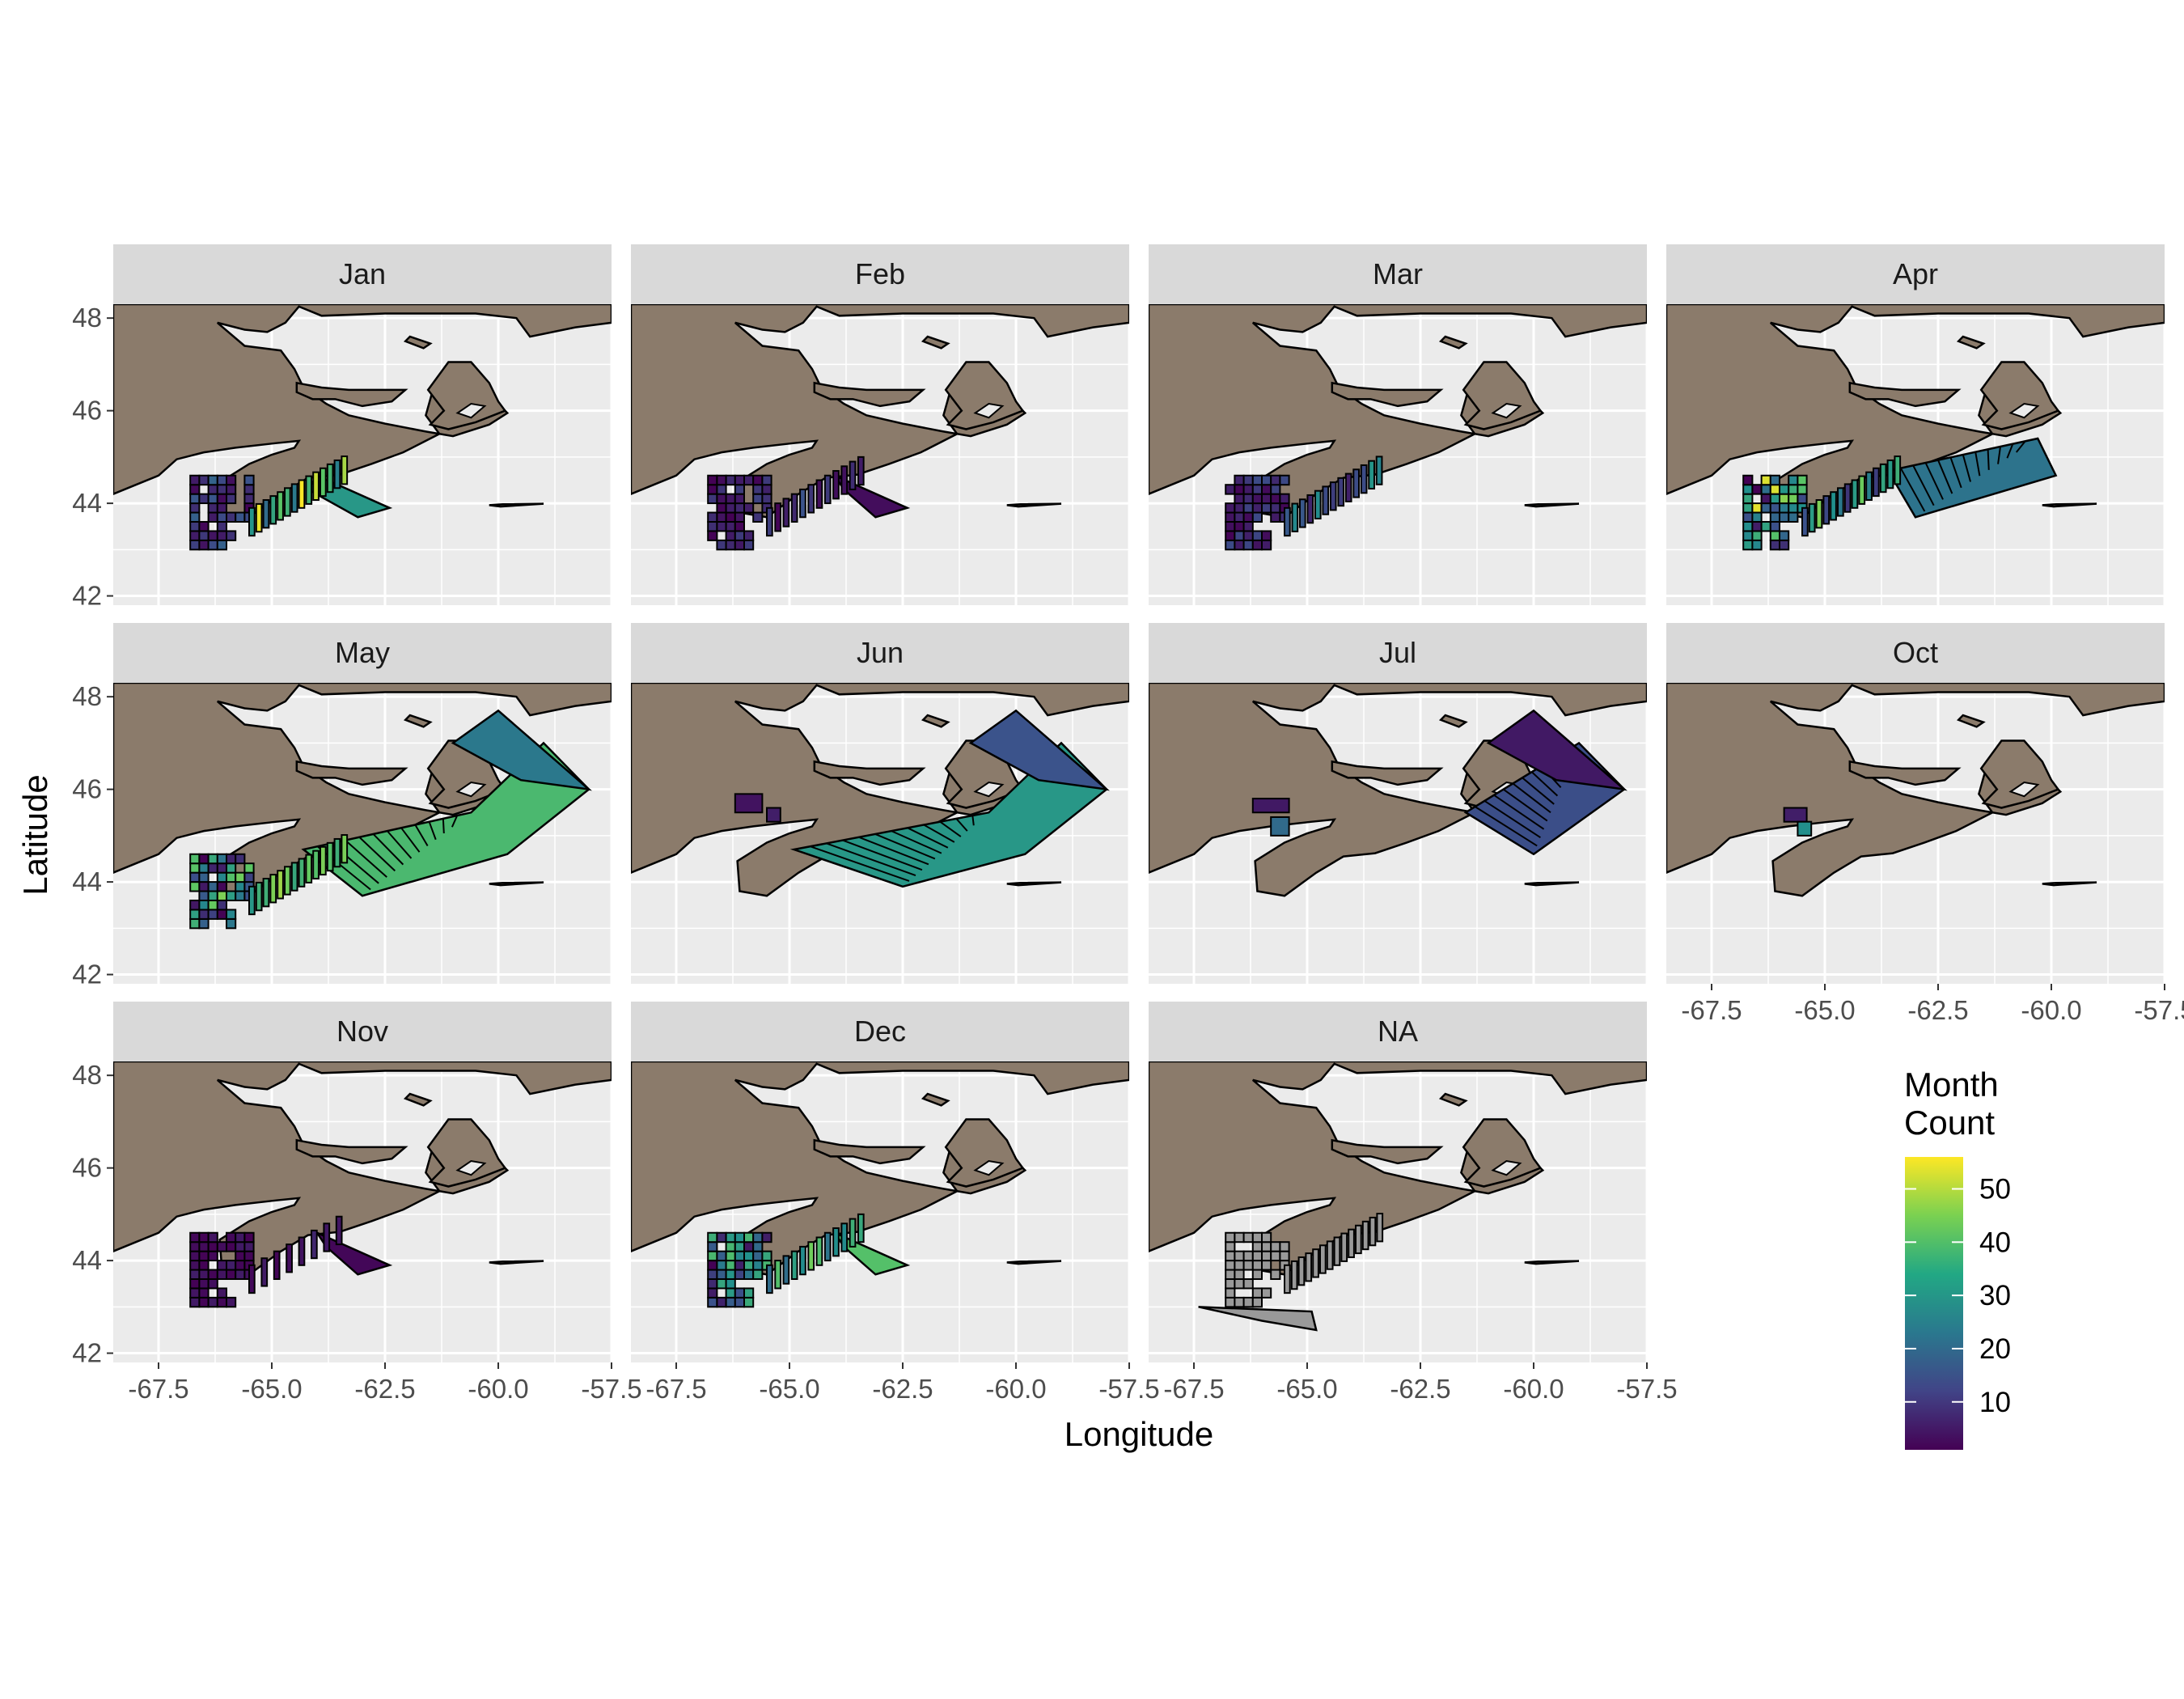 The width and height of the screenshot is (2184, 1699). Describe the element at coordinates (1128, 1389) in the screenshot. I see `x-tick-label: -57.5` at that location.